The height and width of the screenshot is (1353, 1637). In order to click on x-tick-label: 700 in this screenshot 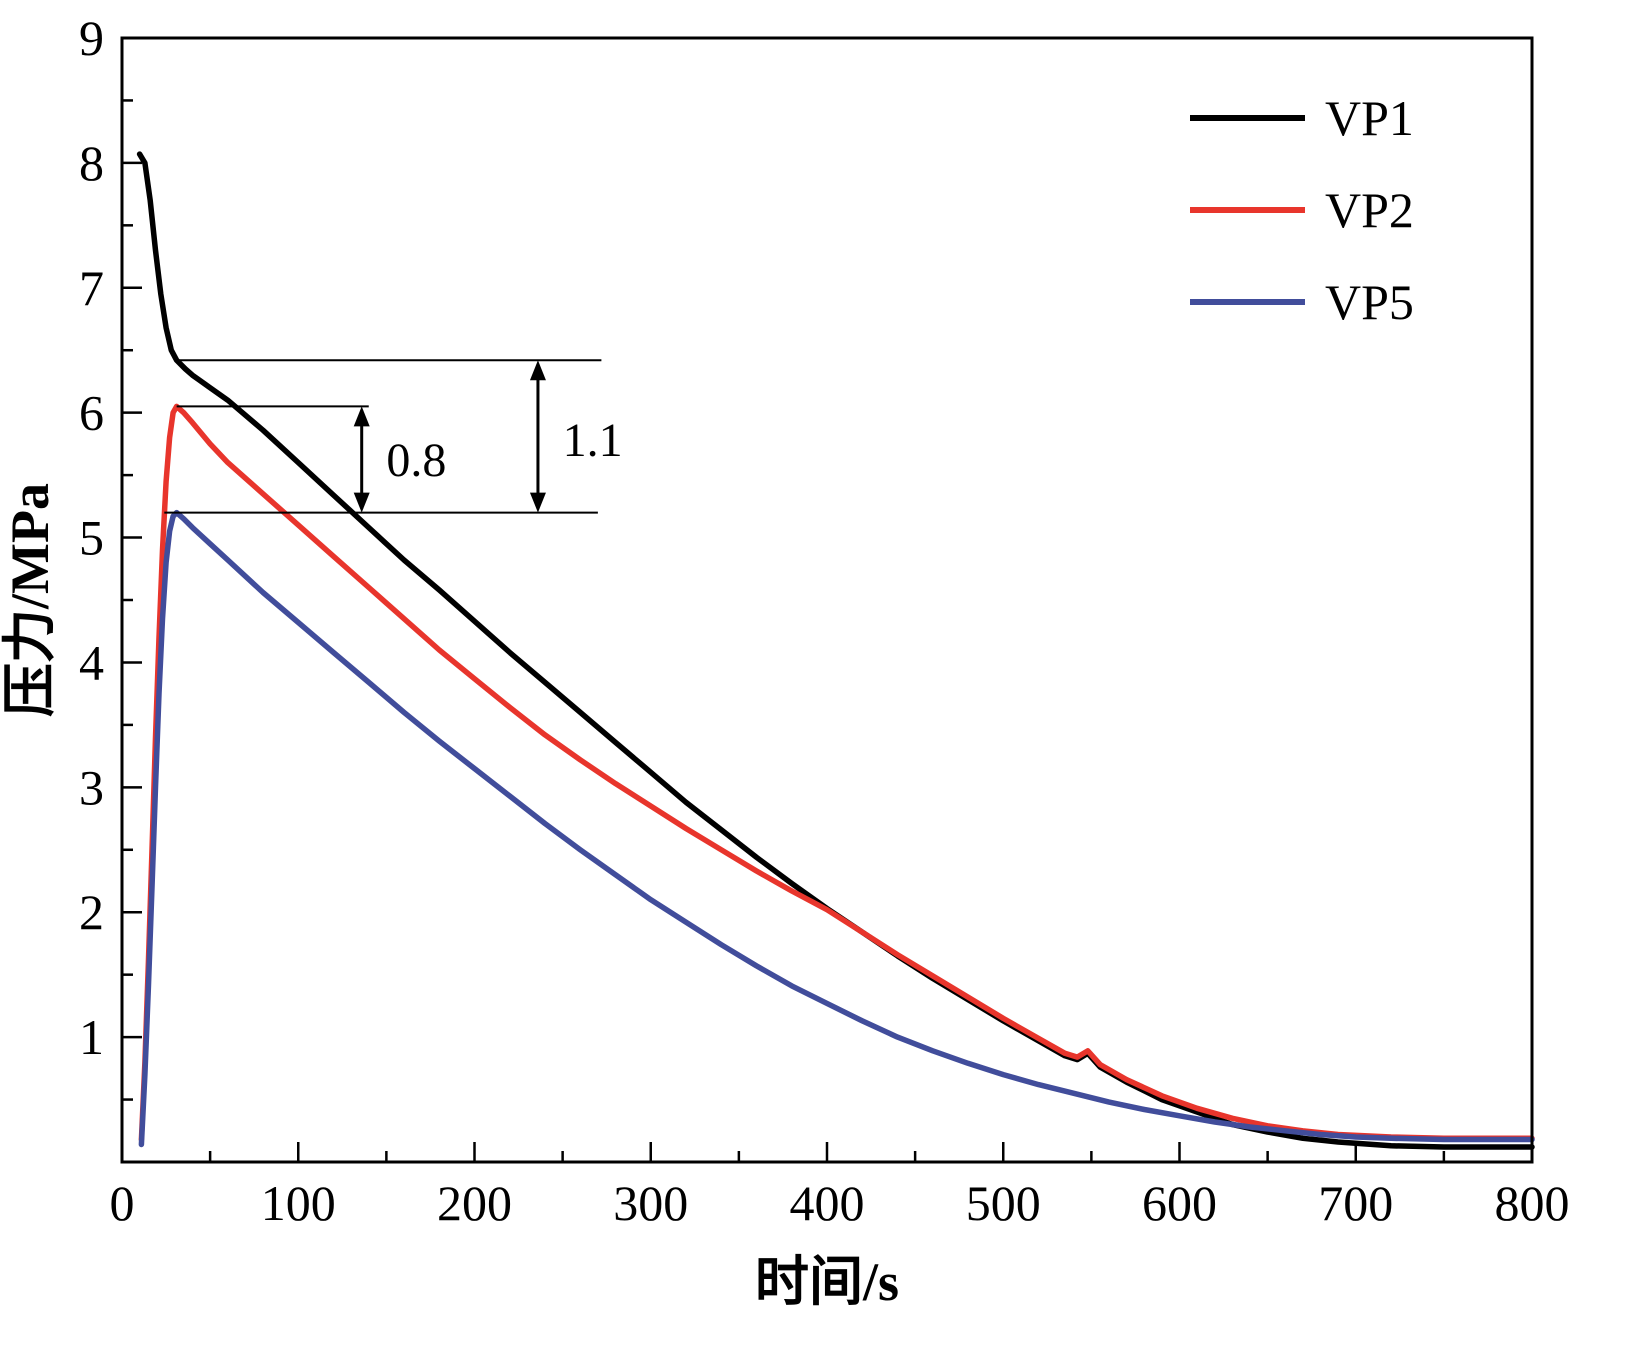, I will do `click(1355, 1203)`.